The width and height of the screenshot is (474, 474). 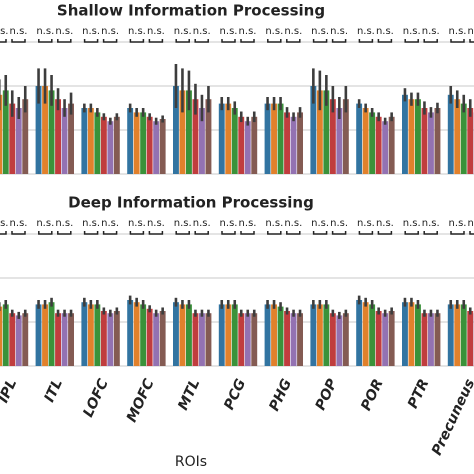 I want to click on x-tick-label: MTL, so click(x=189, y=395).